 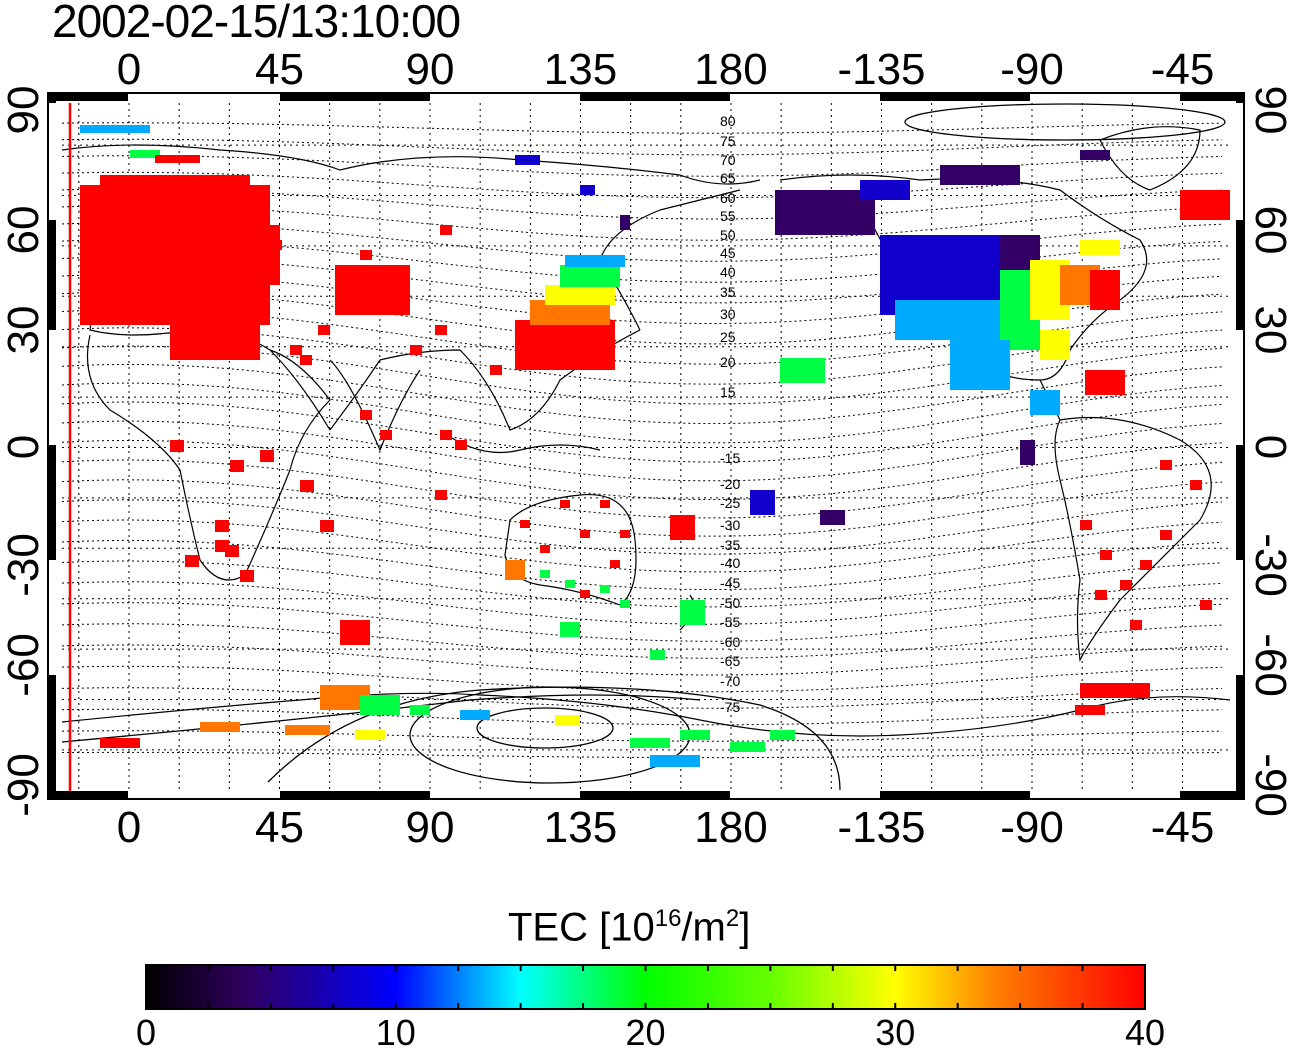 I want to click on mlat-label: 40, so click(x=728, y=272).